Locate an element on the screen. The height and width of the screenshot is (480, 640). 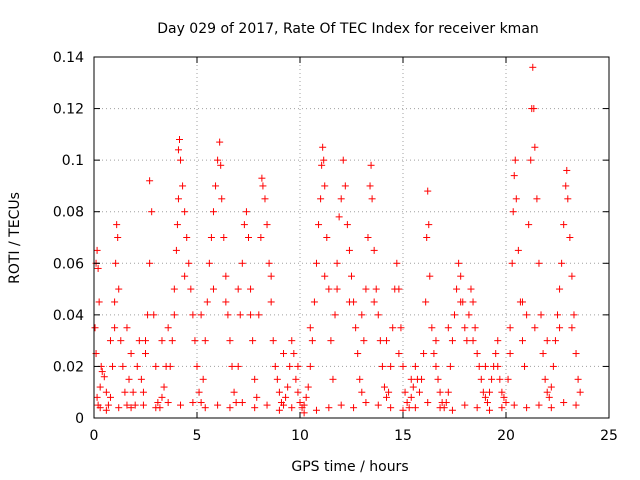
y-tick-label: 0.02 is located at coordinates (68, 367).